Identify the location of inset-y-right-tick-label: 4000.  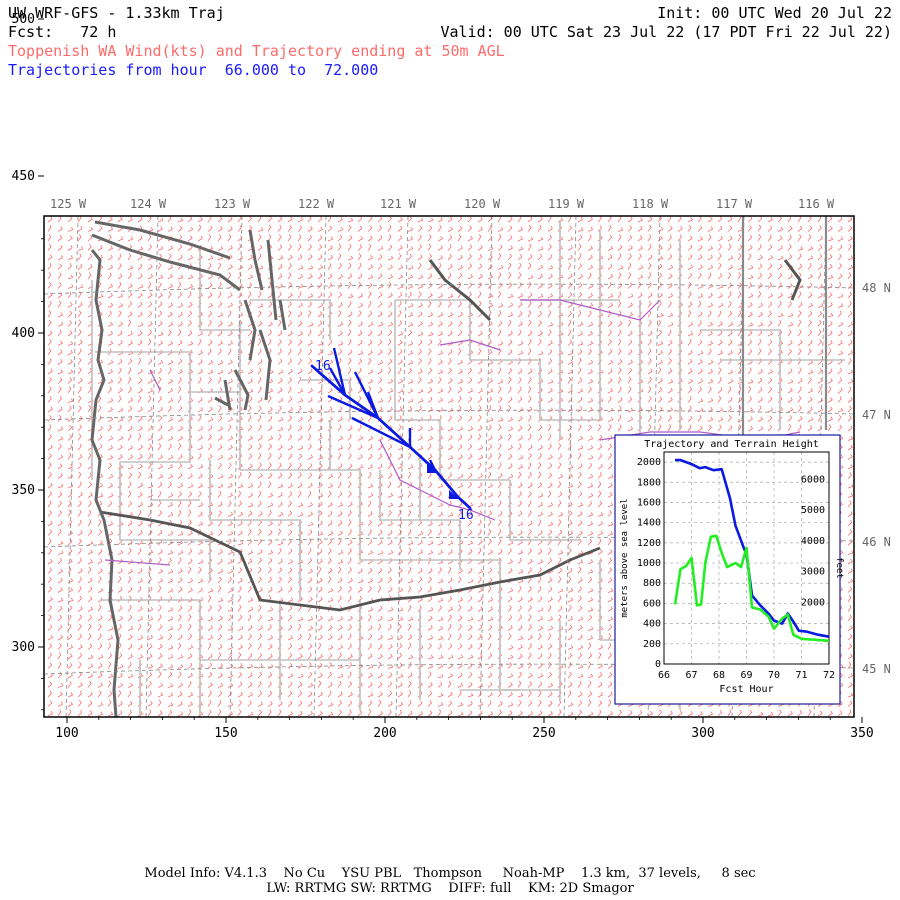
(813, 541).